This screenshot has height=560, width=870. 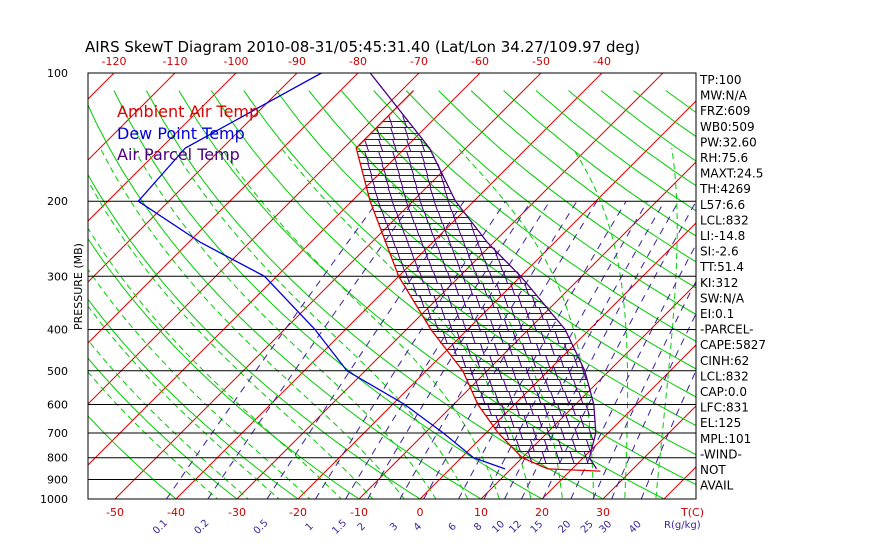 What do you see at coordinates (57, 480) in the screenshot?
I see `pressure-tick-label: 900` at bounding box center [57, 480].